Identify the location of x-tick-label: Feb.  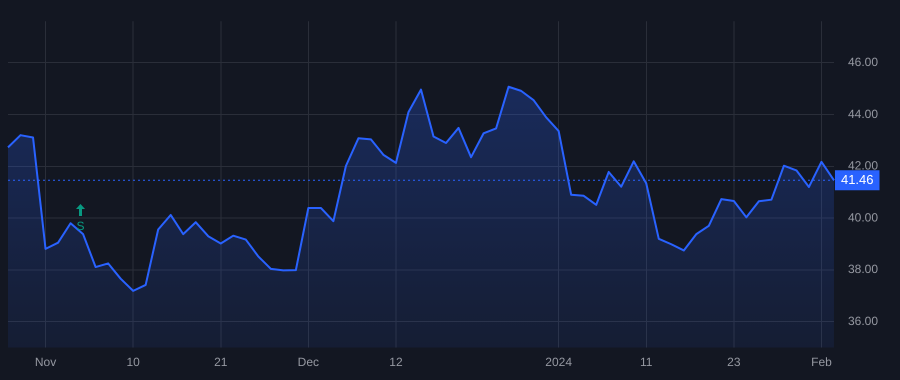
(821, 362).